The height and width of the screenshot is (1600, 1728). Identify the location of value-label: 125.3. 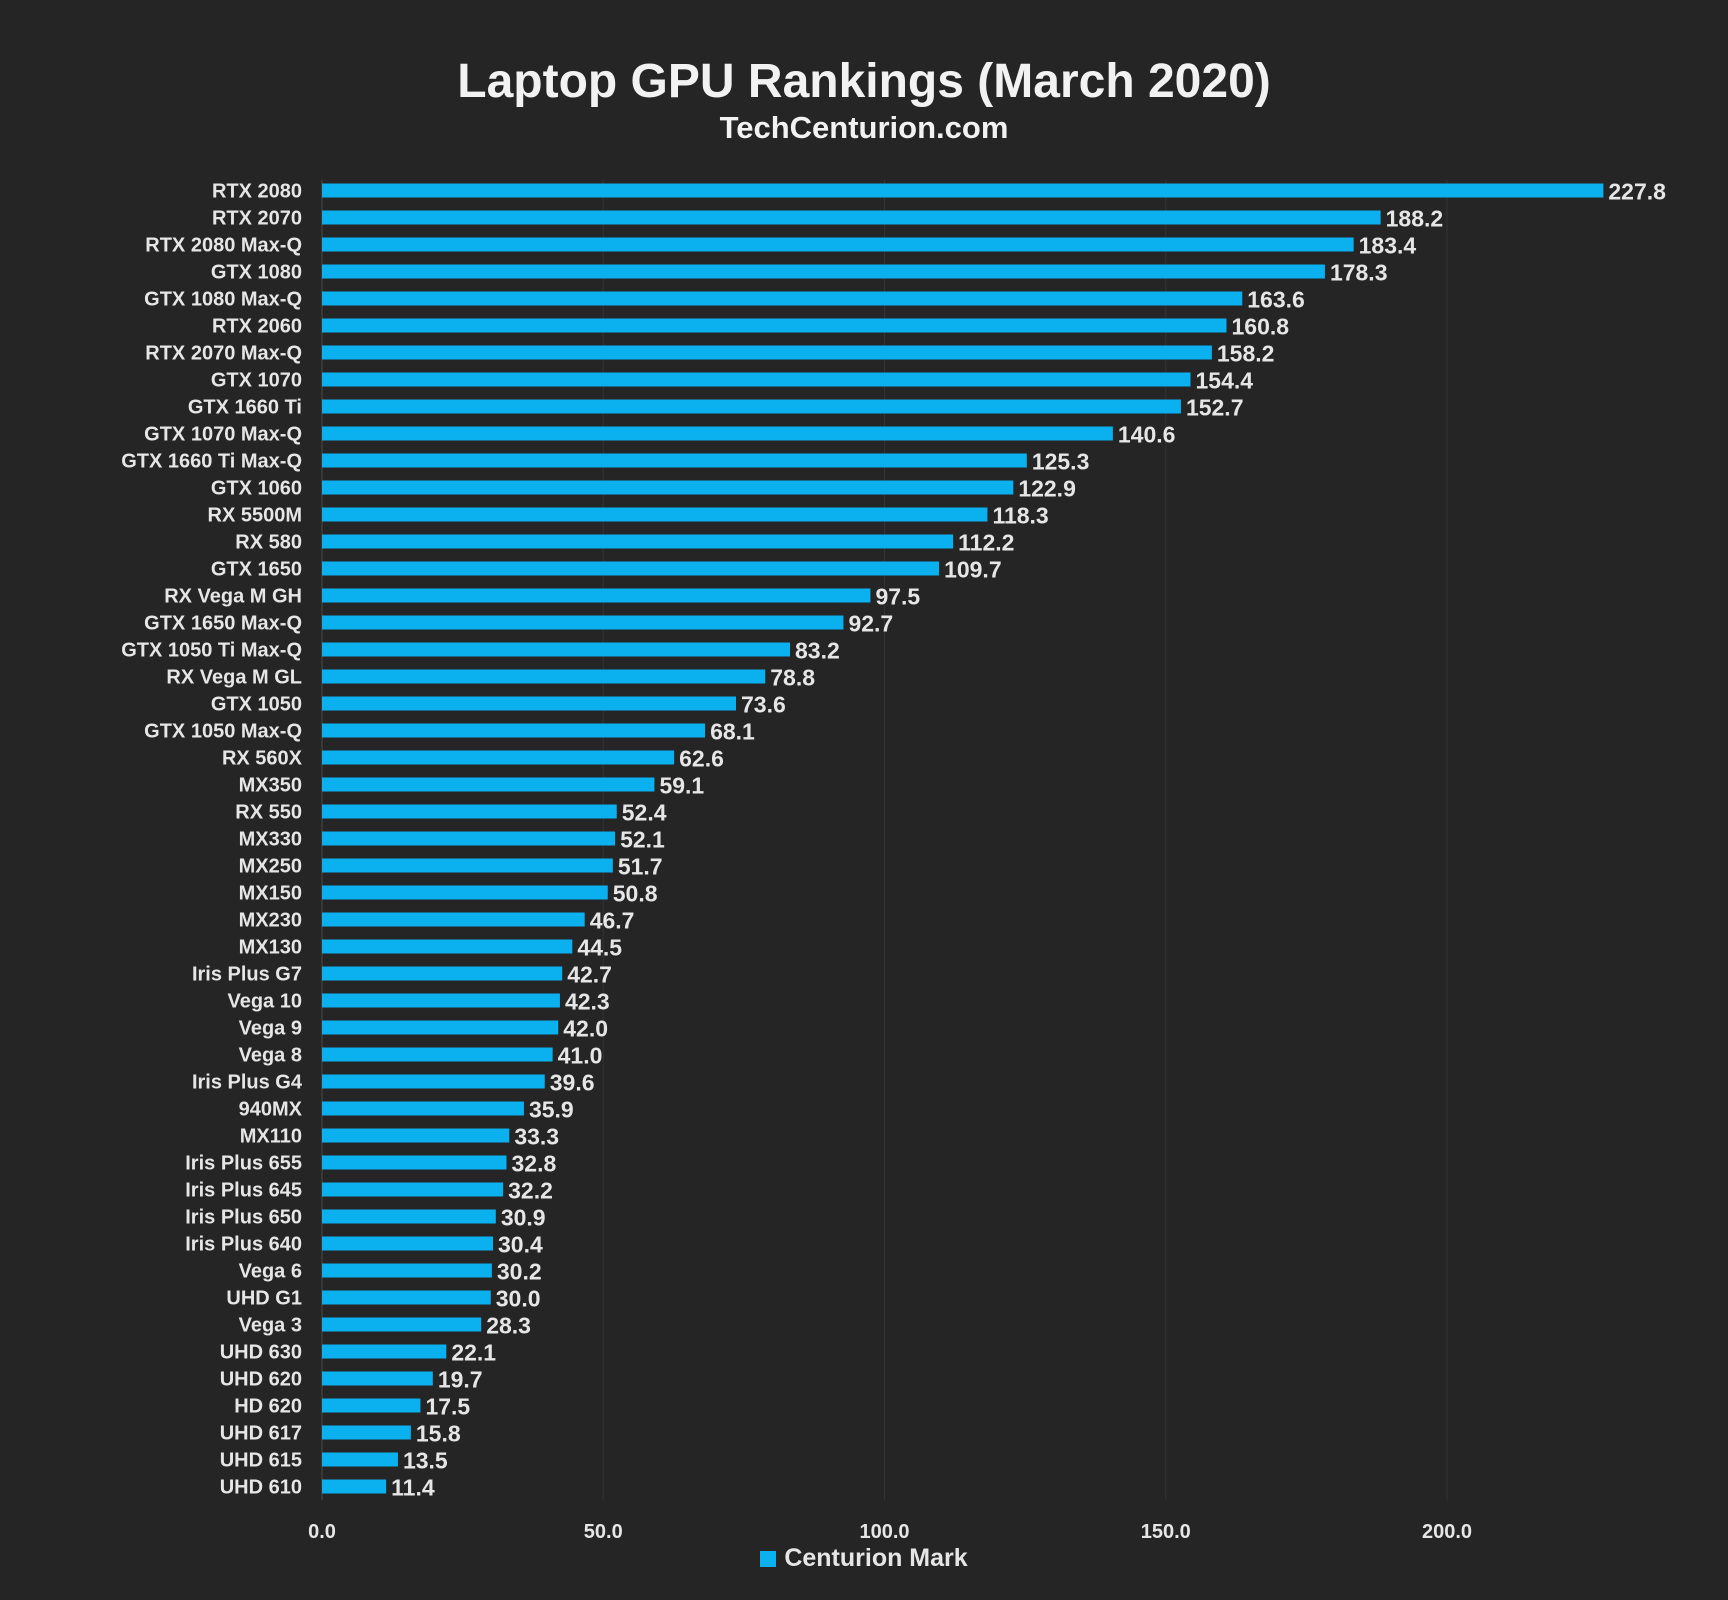
(1061, 462).